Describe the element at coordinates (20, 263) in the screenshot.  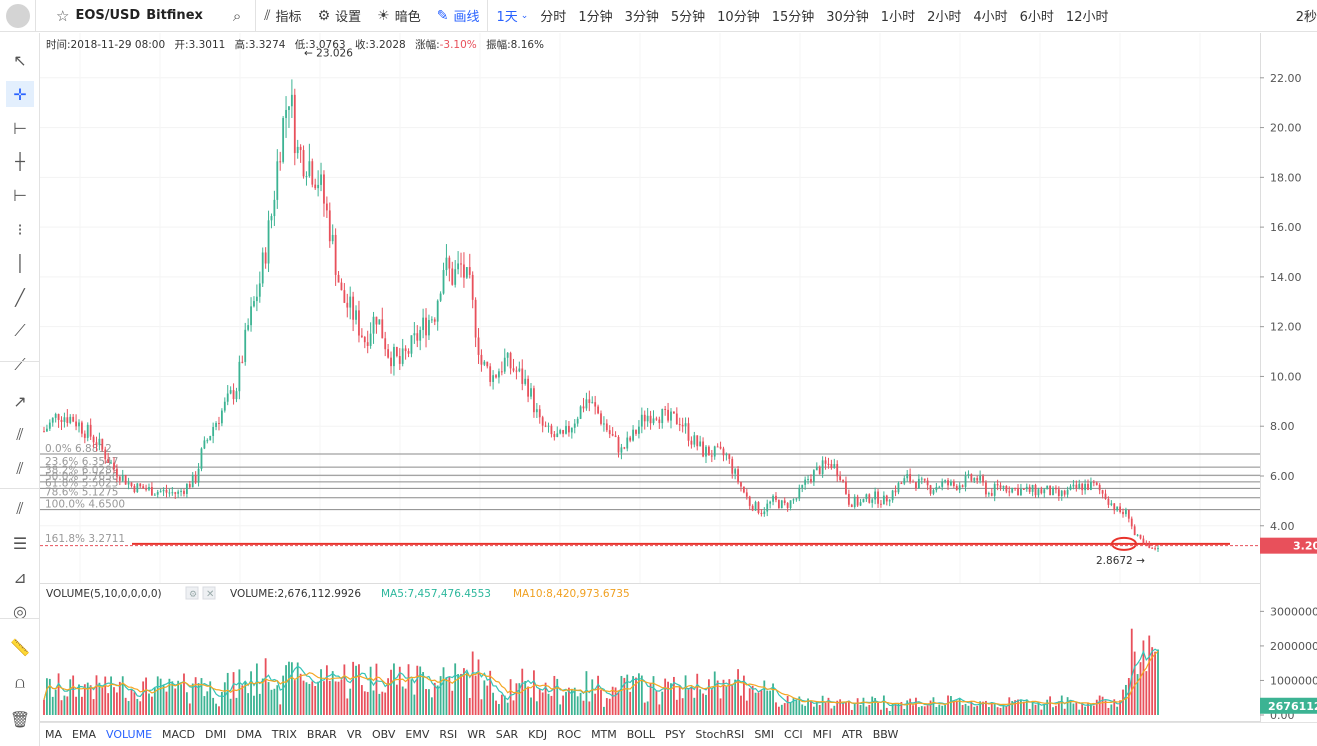
I see `vertical-line-icon: │` at that location.